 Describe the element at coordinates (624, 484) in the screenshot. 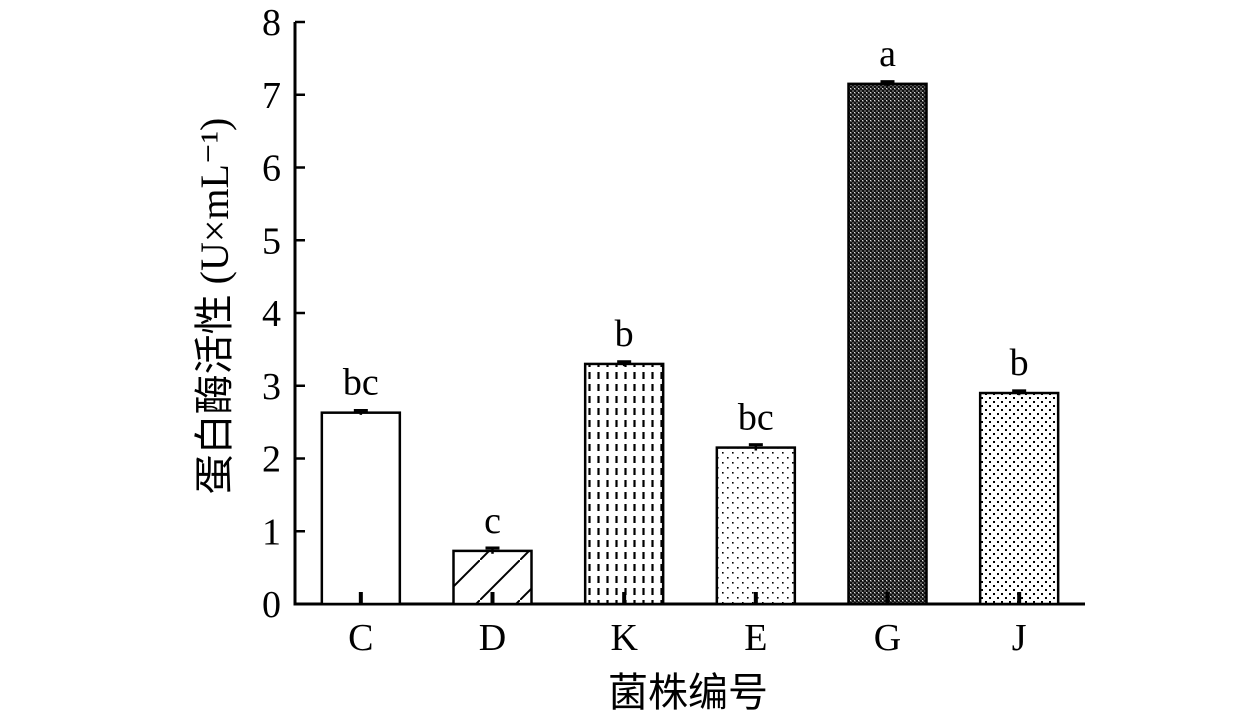

I see `bar-K` at that location.